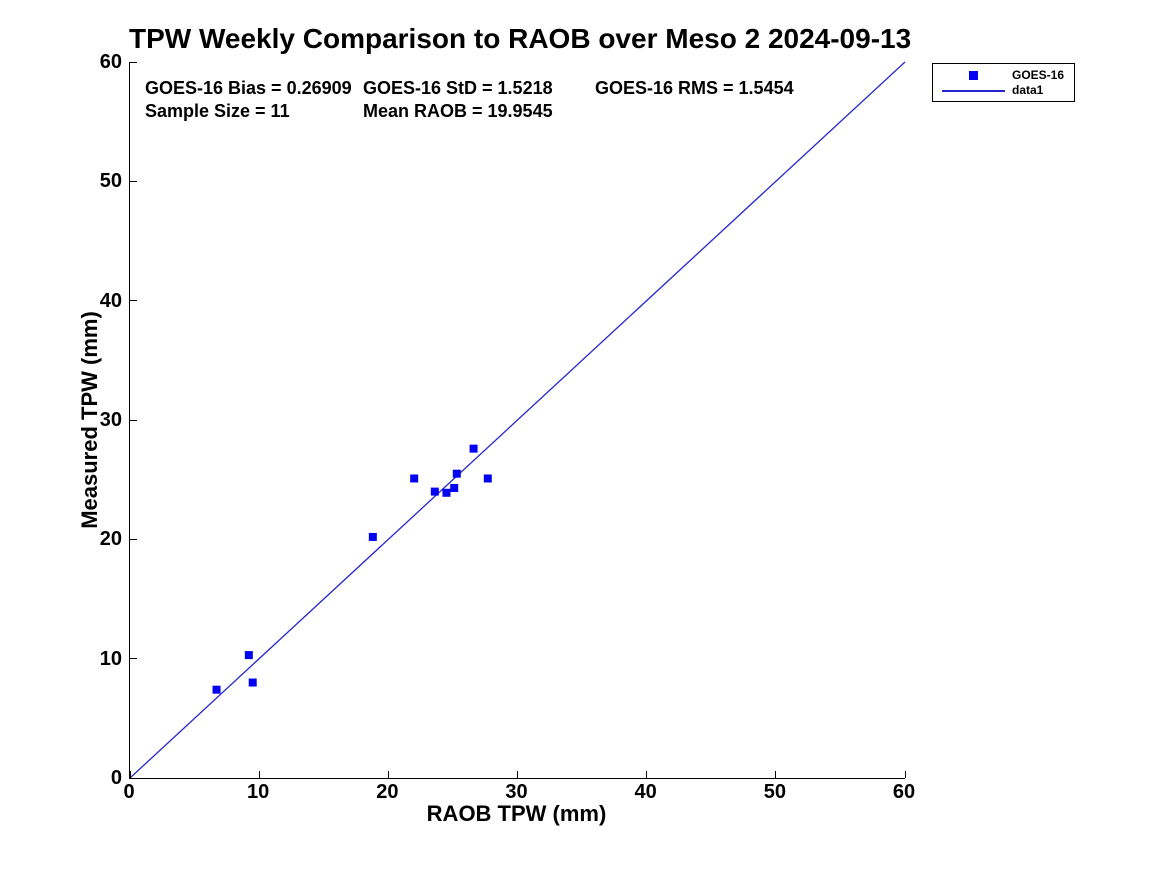 The image size is (1167, 875). What do you see at coordinates (387, 792) in the screenshot?
I see `x-tick-label: 20` at bounding box center [387, 792].